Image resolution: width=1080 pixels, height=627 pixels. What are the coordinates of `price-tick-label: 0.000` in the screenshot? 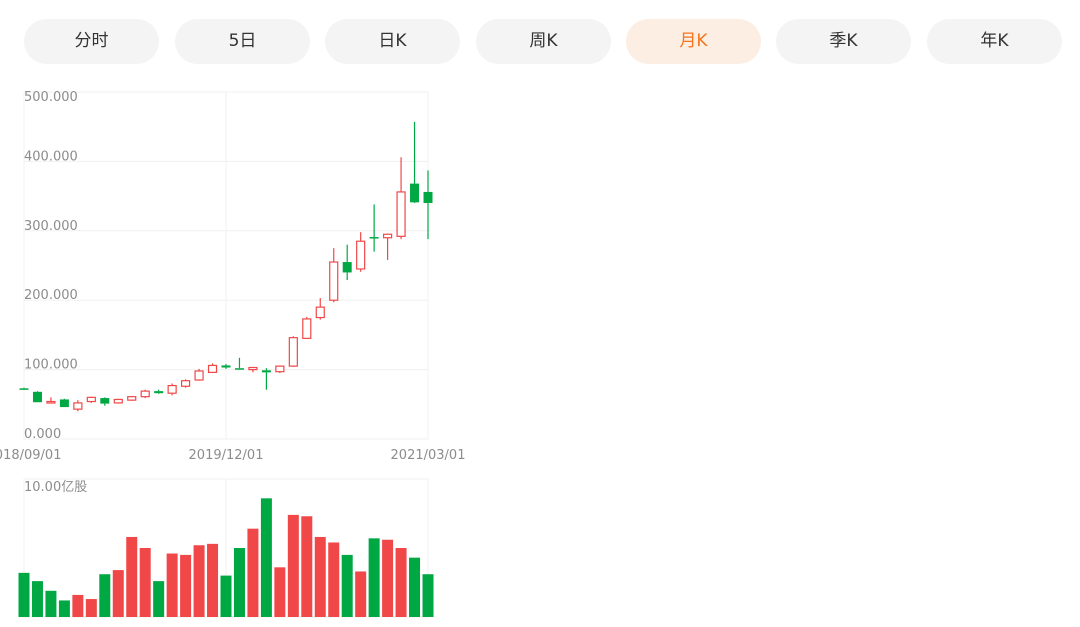 It's located at (42, 434).